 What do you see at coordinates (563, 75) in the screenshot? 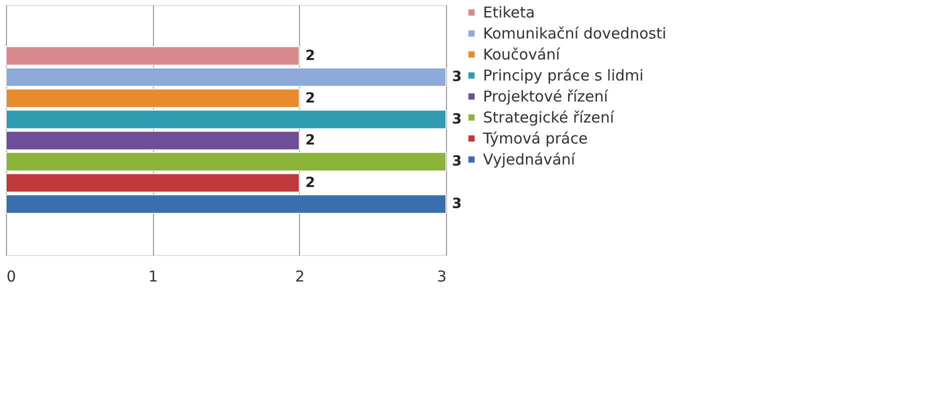
I see `legend-label: Principy práce s lidmi` at bounding box center [563, 75].